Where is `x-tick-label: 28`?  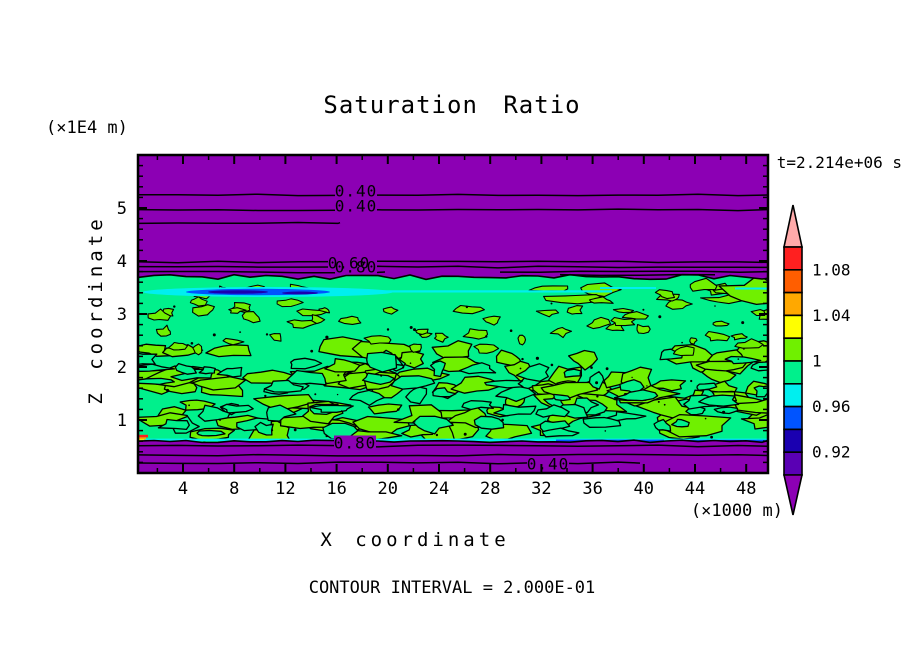 x-tick-label: 28 is located at coordinates (490, 489).